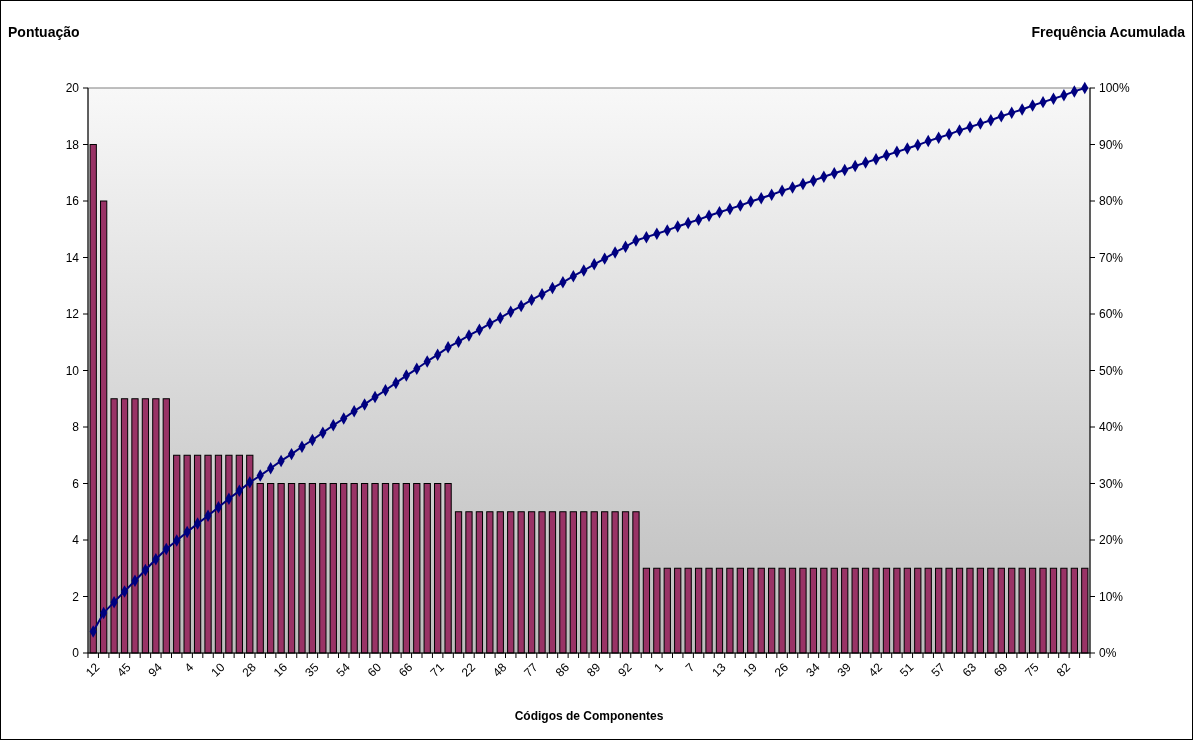 The width and height of the screenshot is (1193, 740). Describe the element at coordinates (1108, 32) in the screenshot. I see `y2-axis-title: Frequência Acumulada` at that location.